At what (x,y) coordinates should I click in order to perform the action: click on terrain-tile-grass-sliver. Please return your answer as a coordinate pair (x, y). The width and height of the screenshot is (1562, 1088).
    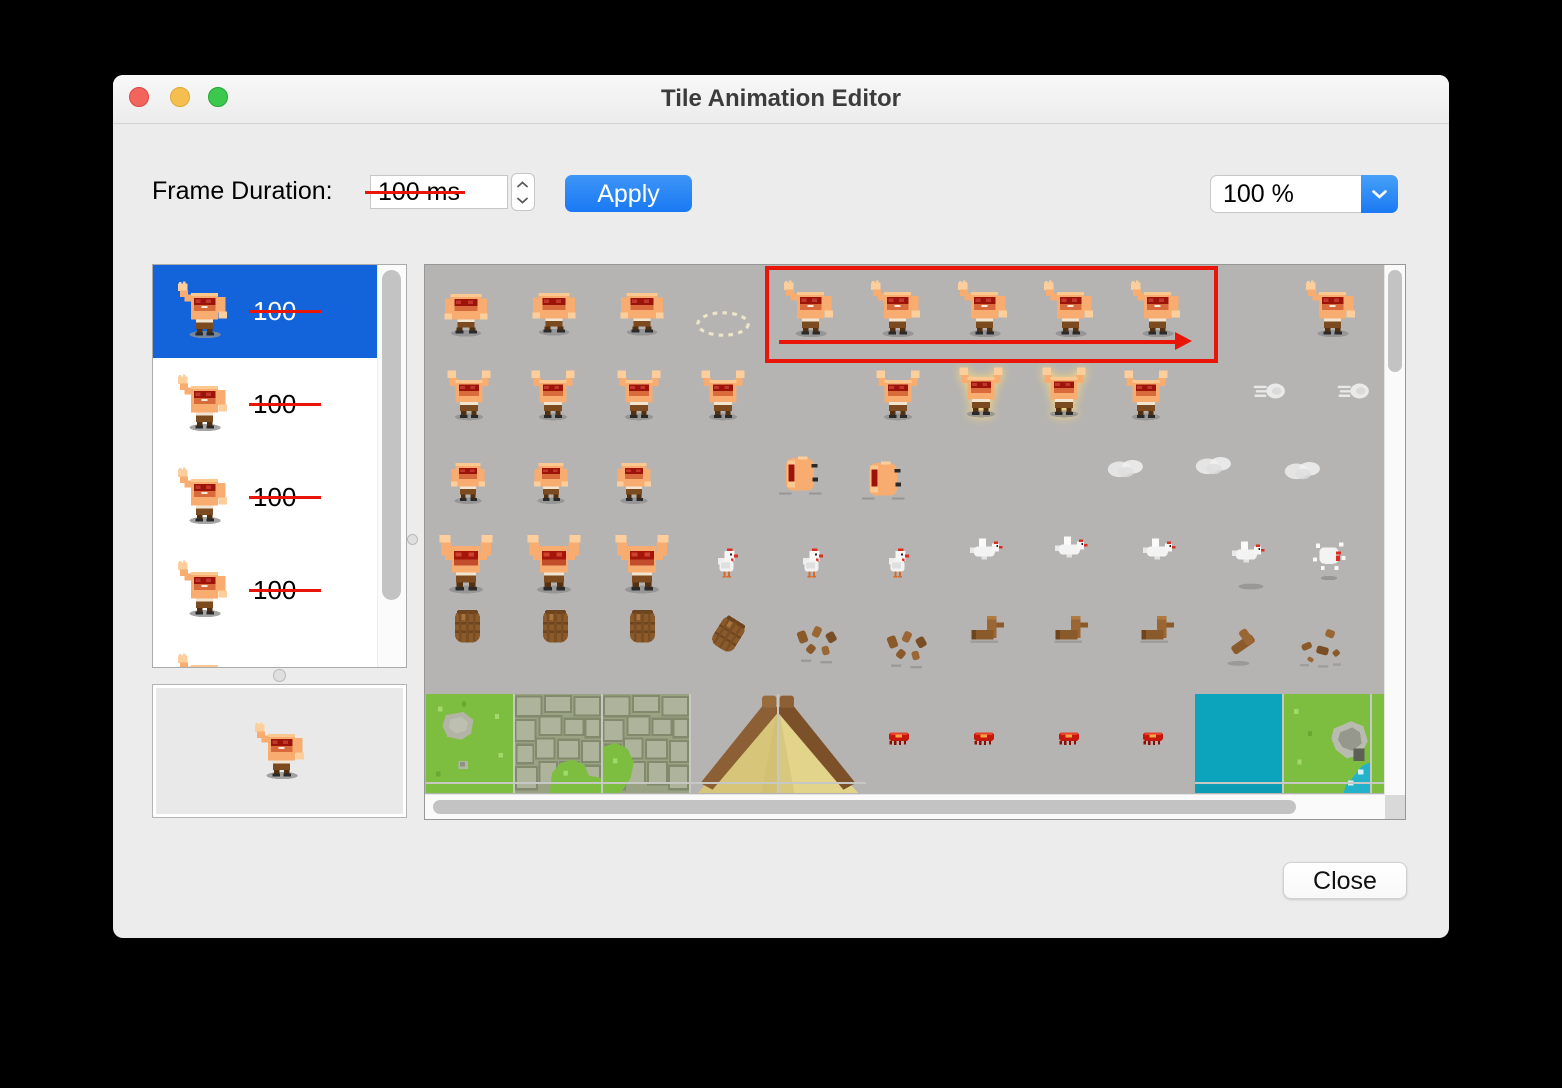
    Looking at the image, I should click on (1378, 743).